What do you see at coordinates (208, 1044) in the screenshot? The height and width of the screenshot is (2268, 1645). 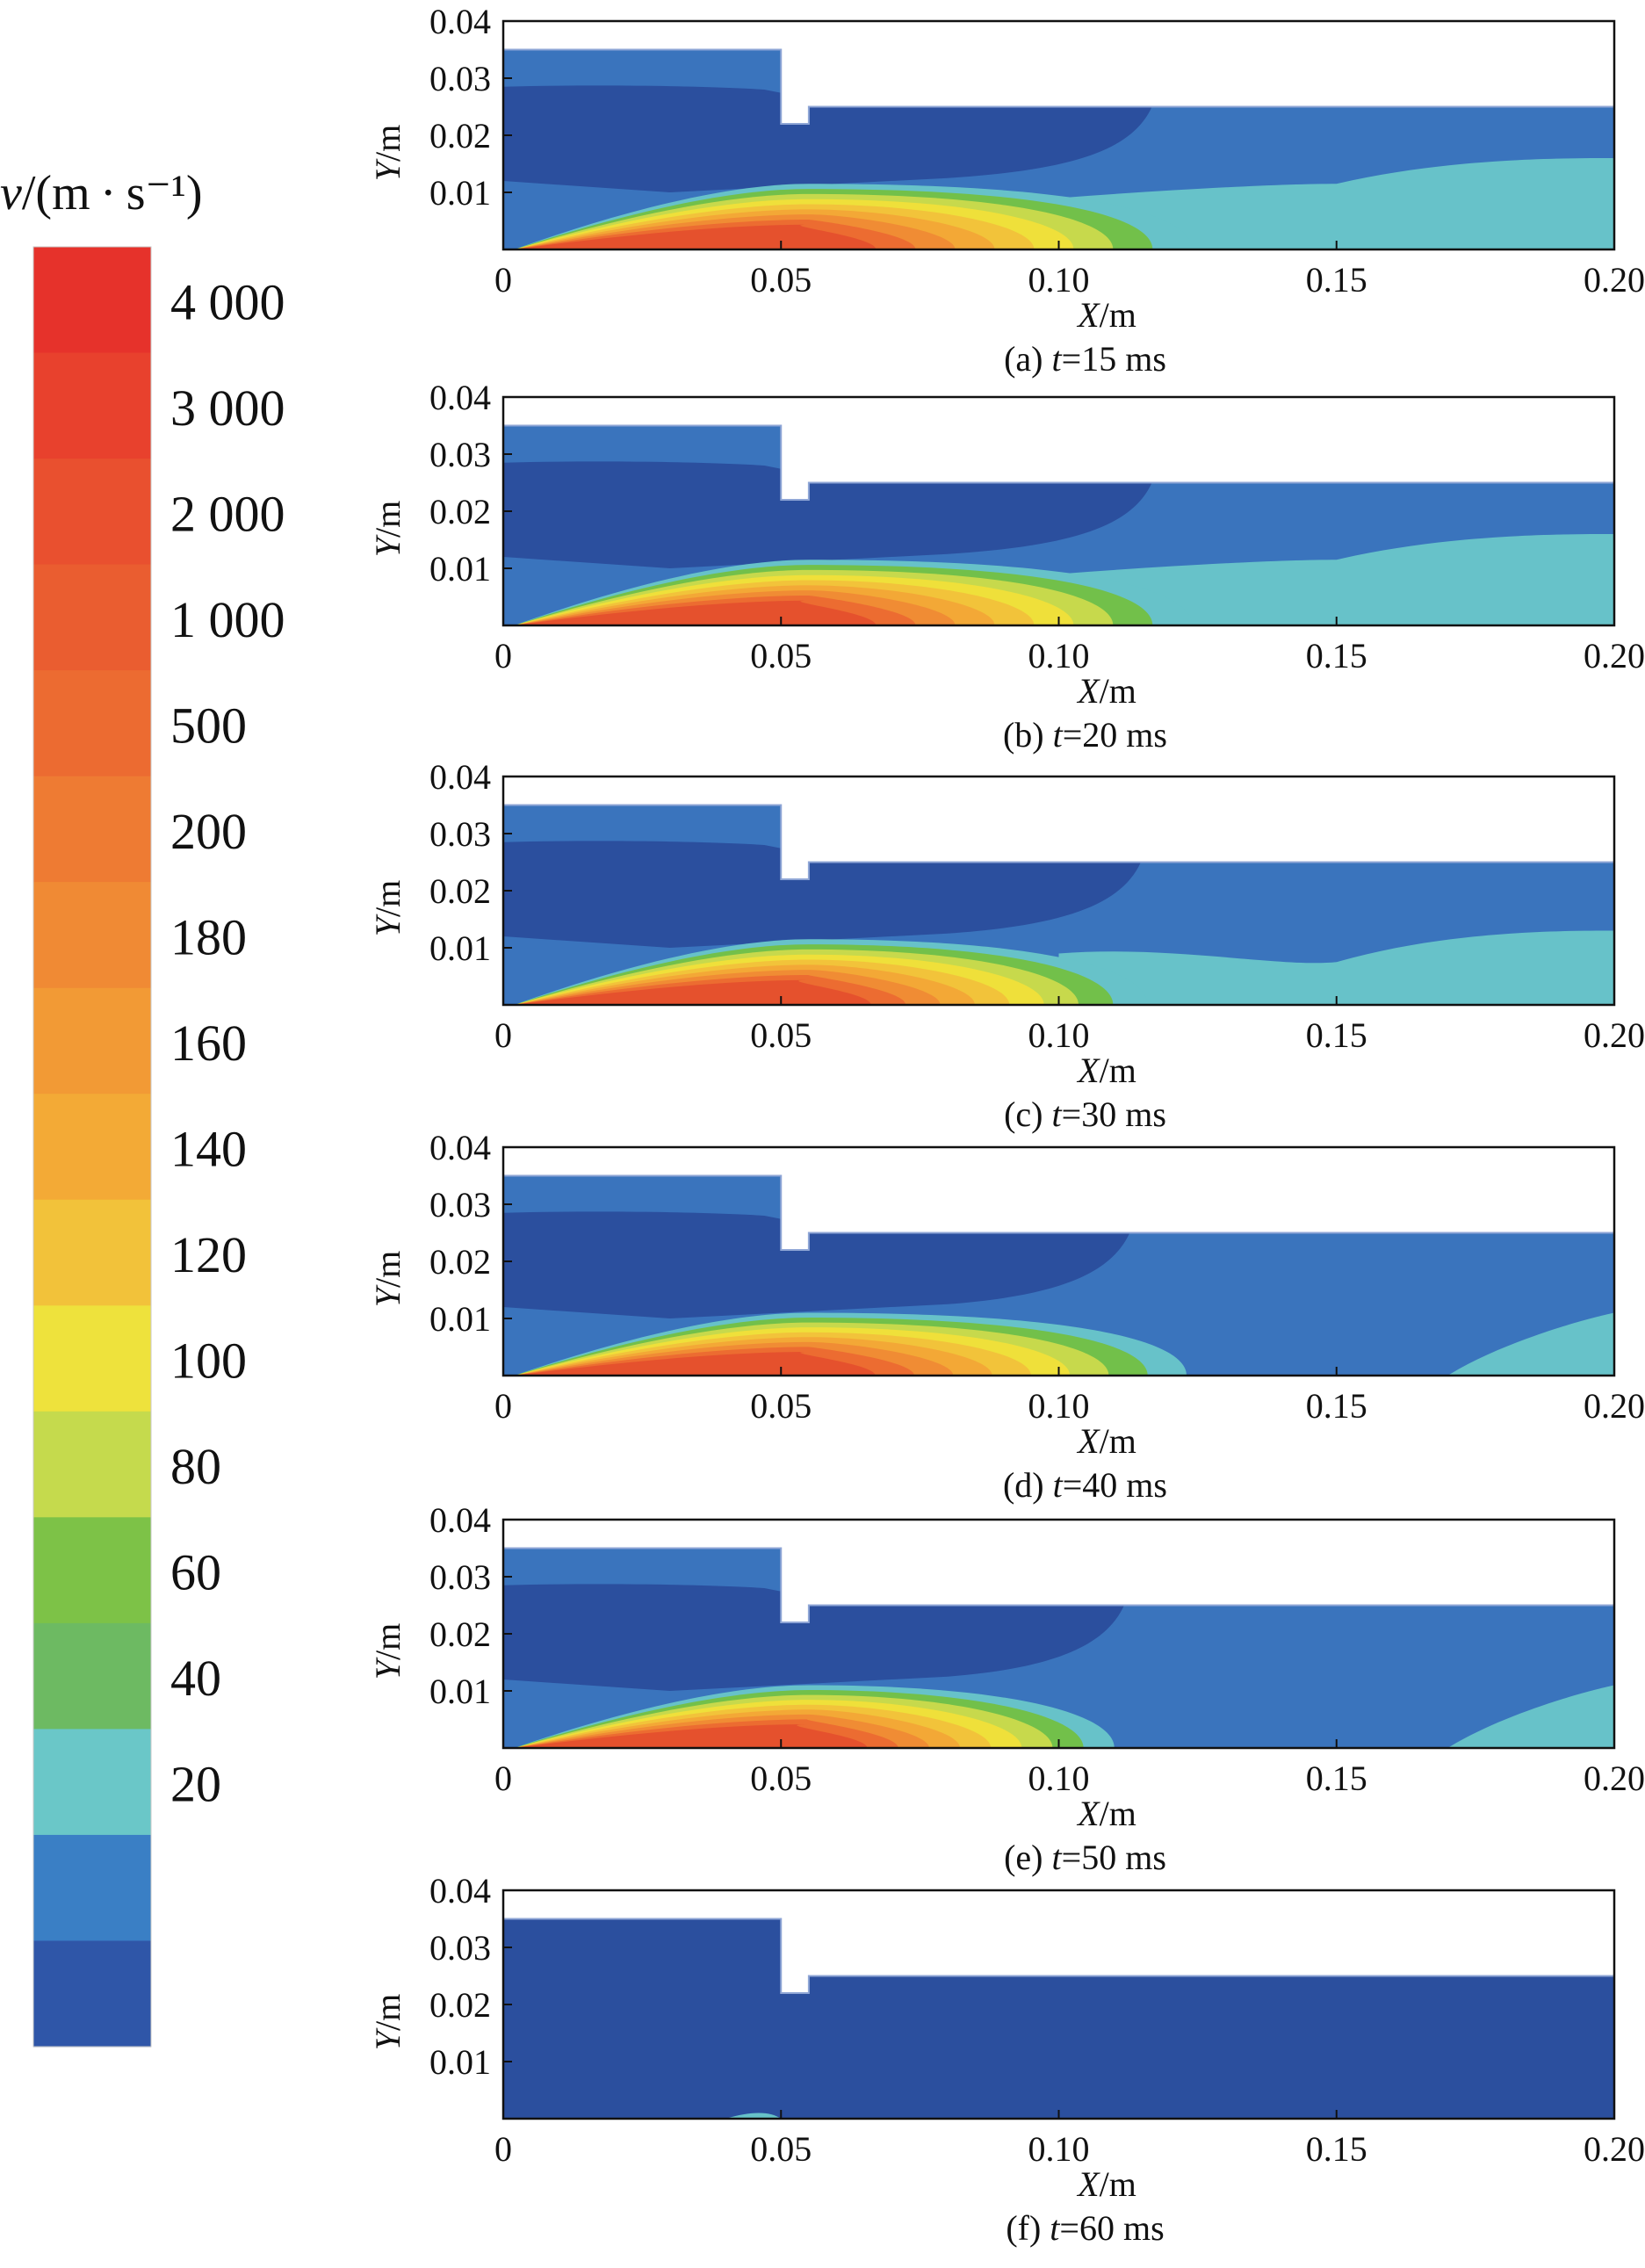 I see `colorbar-tick-label: 160` at bounding box center [208, 1044].